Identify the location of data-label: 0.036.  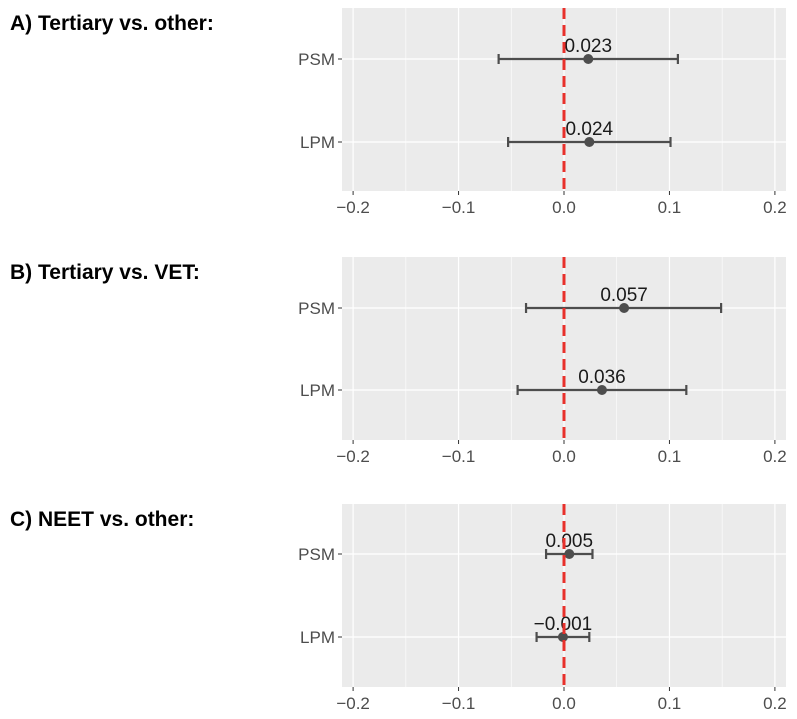
(602, 377).